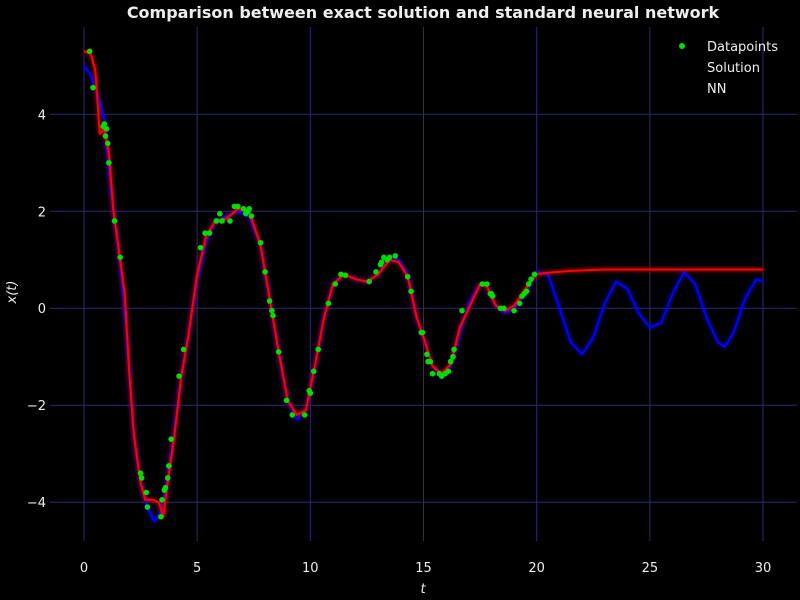 The image size is (800, 600). What do you see at coordinates (12, 293) in the screenshot?
I see `y-axis-label: x(t)` at bounding box center [12, 293].